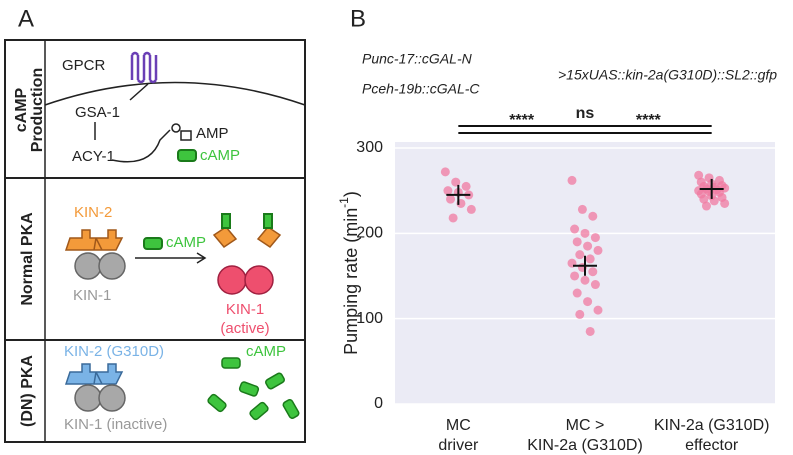  Describe the element at coordinates (37, 110) in the screenshot. I see `side-label: Production` at that location.